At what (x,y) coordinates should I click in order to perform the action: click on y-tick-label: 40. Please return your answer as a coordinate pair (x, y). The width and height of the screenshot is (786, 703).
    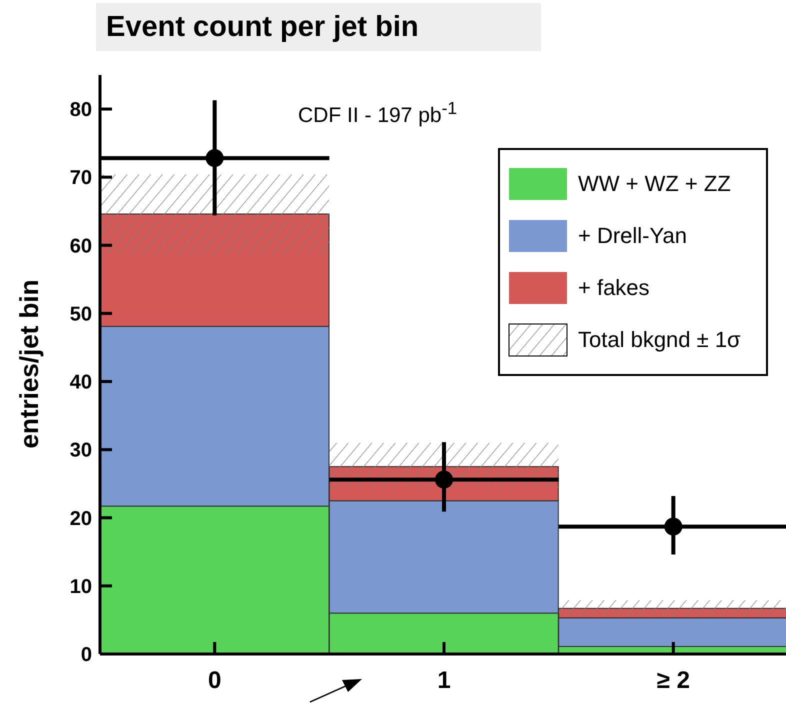
    Looking at the image, I should click on (81, 383).